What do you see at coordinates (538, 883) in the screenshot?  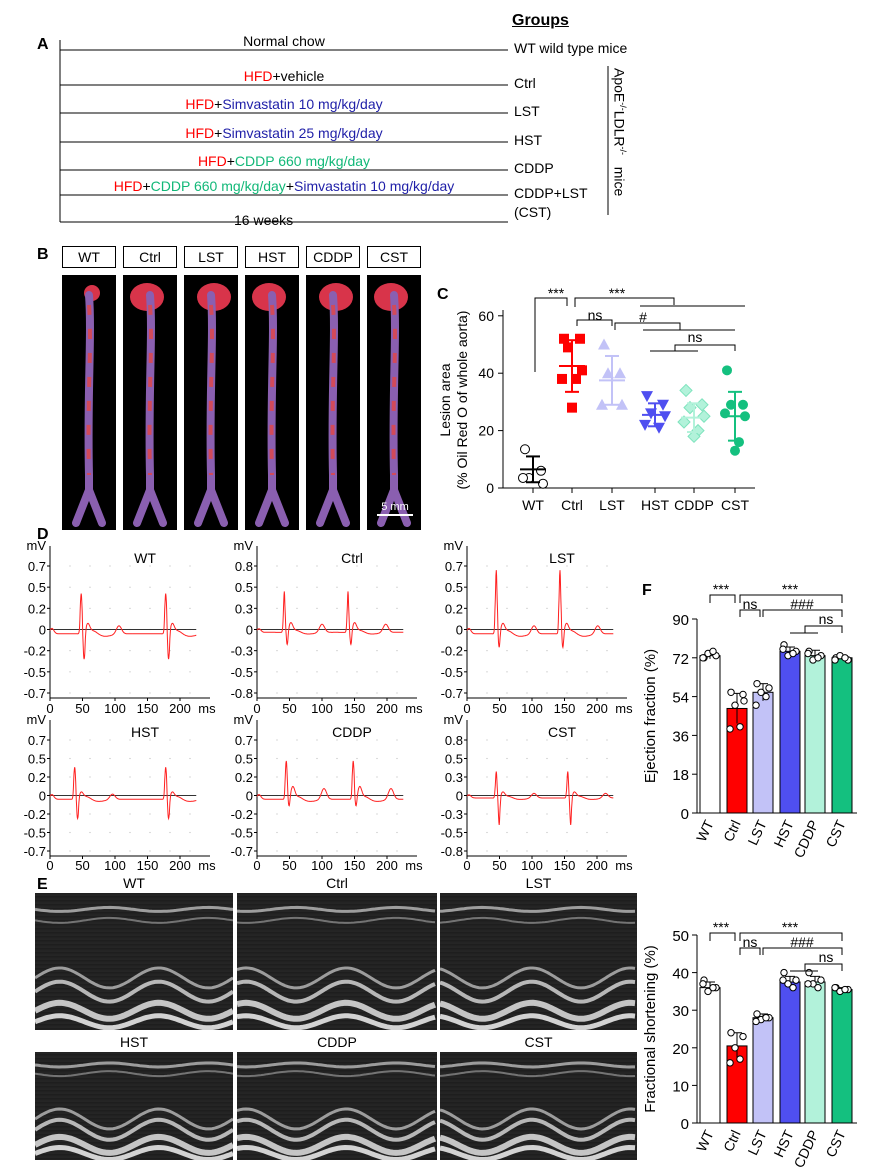 I see `m-mode-title: LST` at bounding box center [538, 883].